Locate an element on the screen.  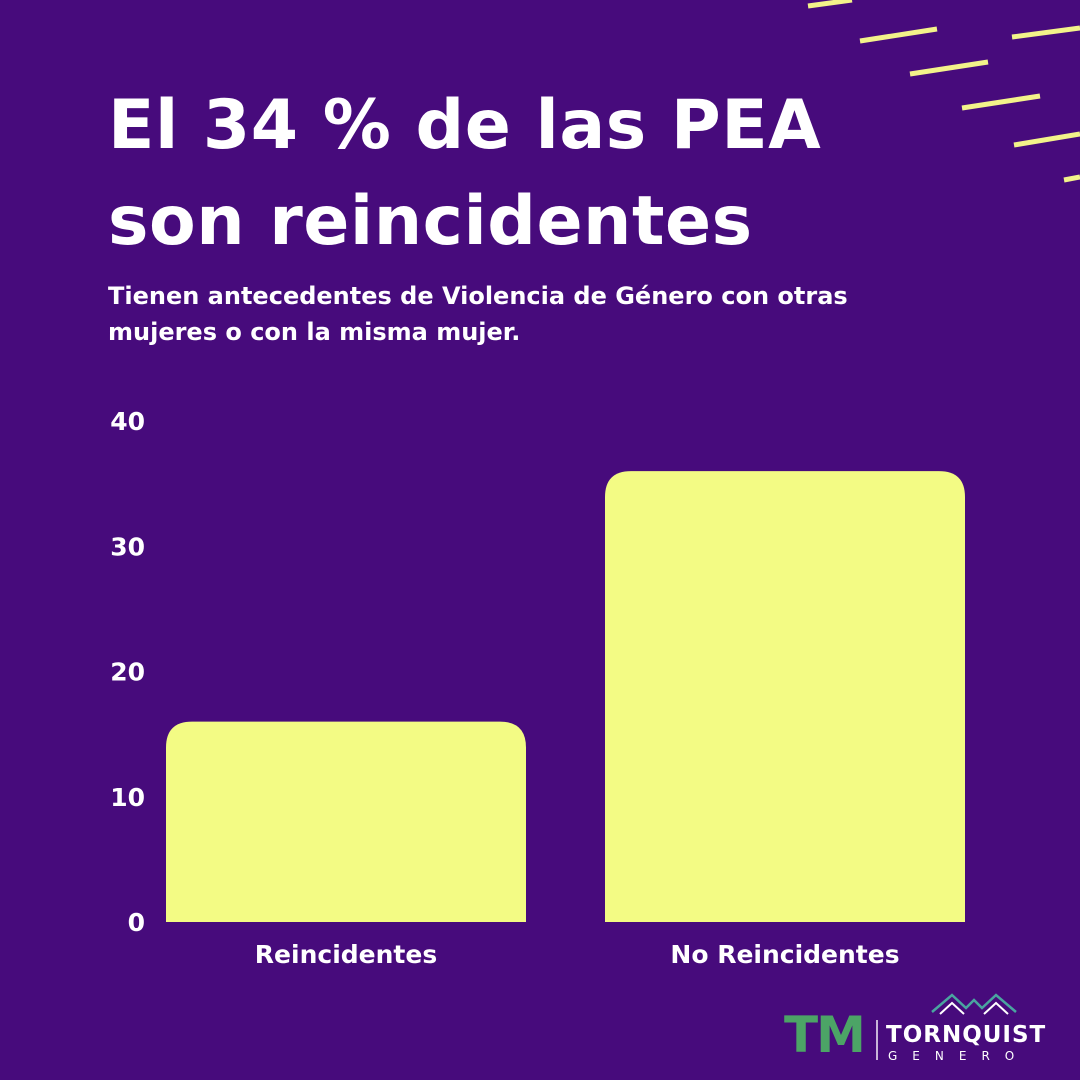
headline-line-2: son reincidentes is located at coordinates (430, 221).